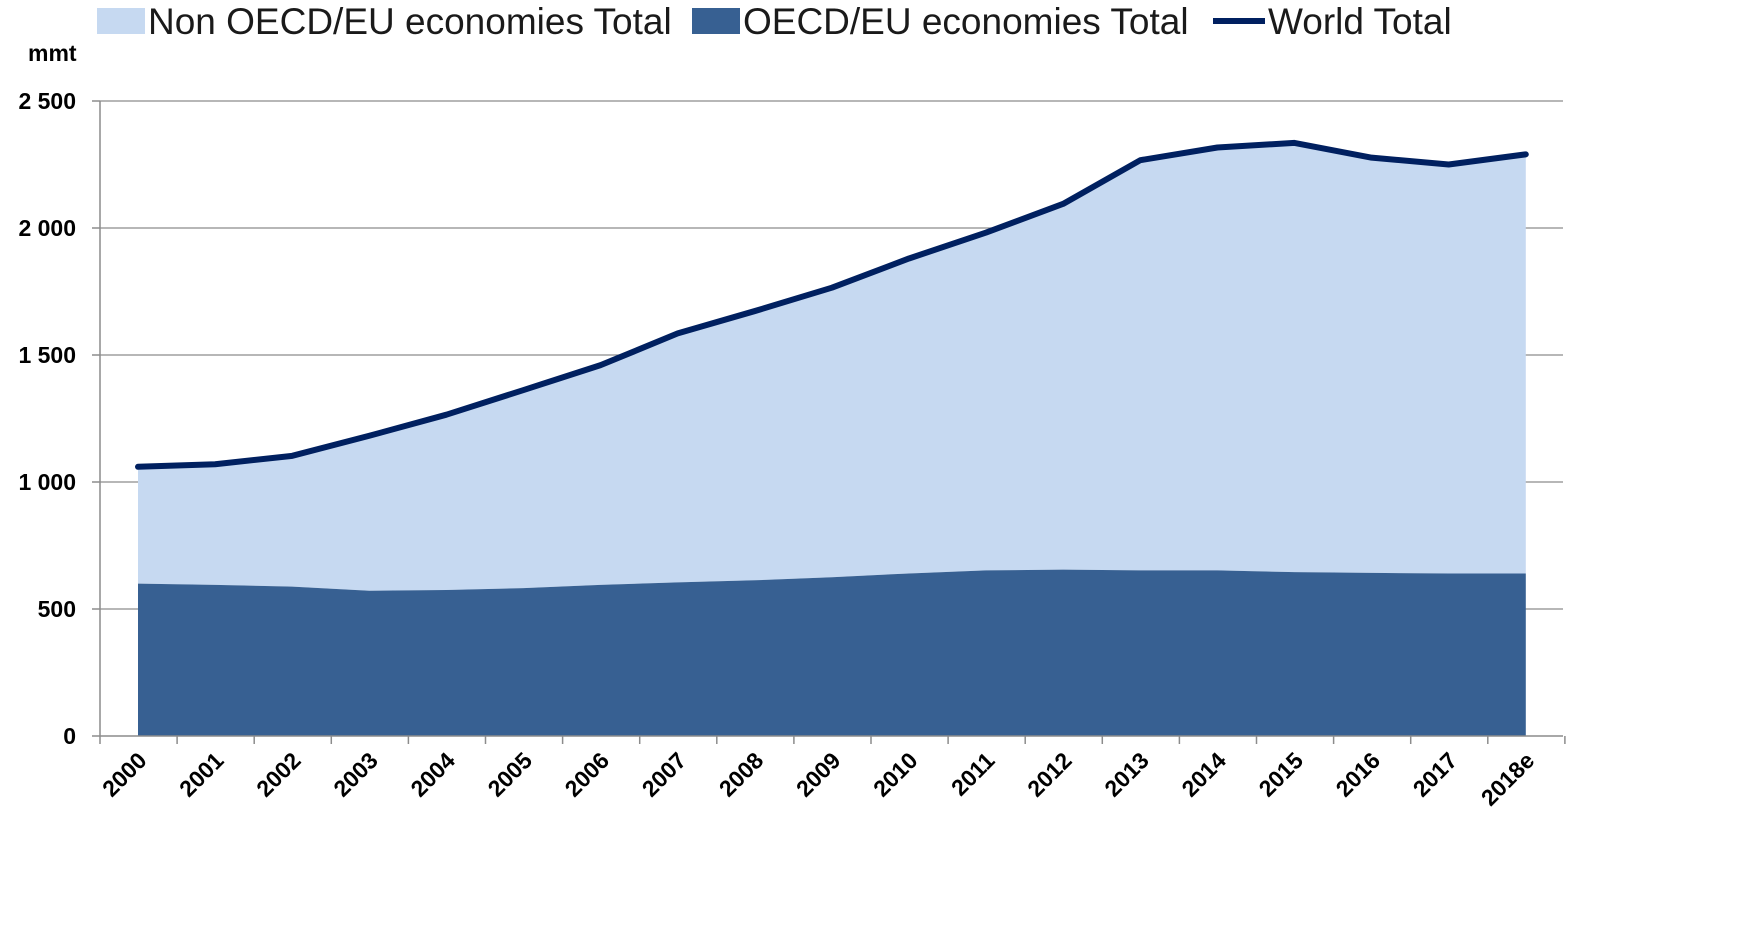  What do you see at coordinates (1126, 774) in the screenshot?
I see `x-tick-label-13: 2013` at bounding box center [1126, 774].